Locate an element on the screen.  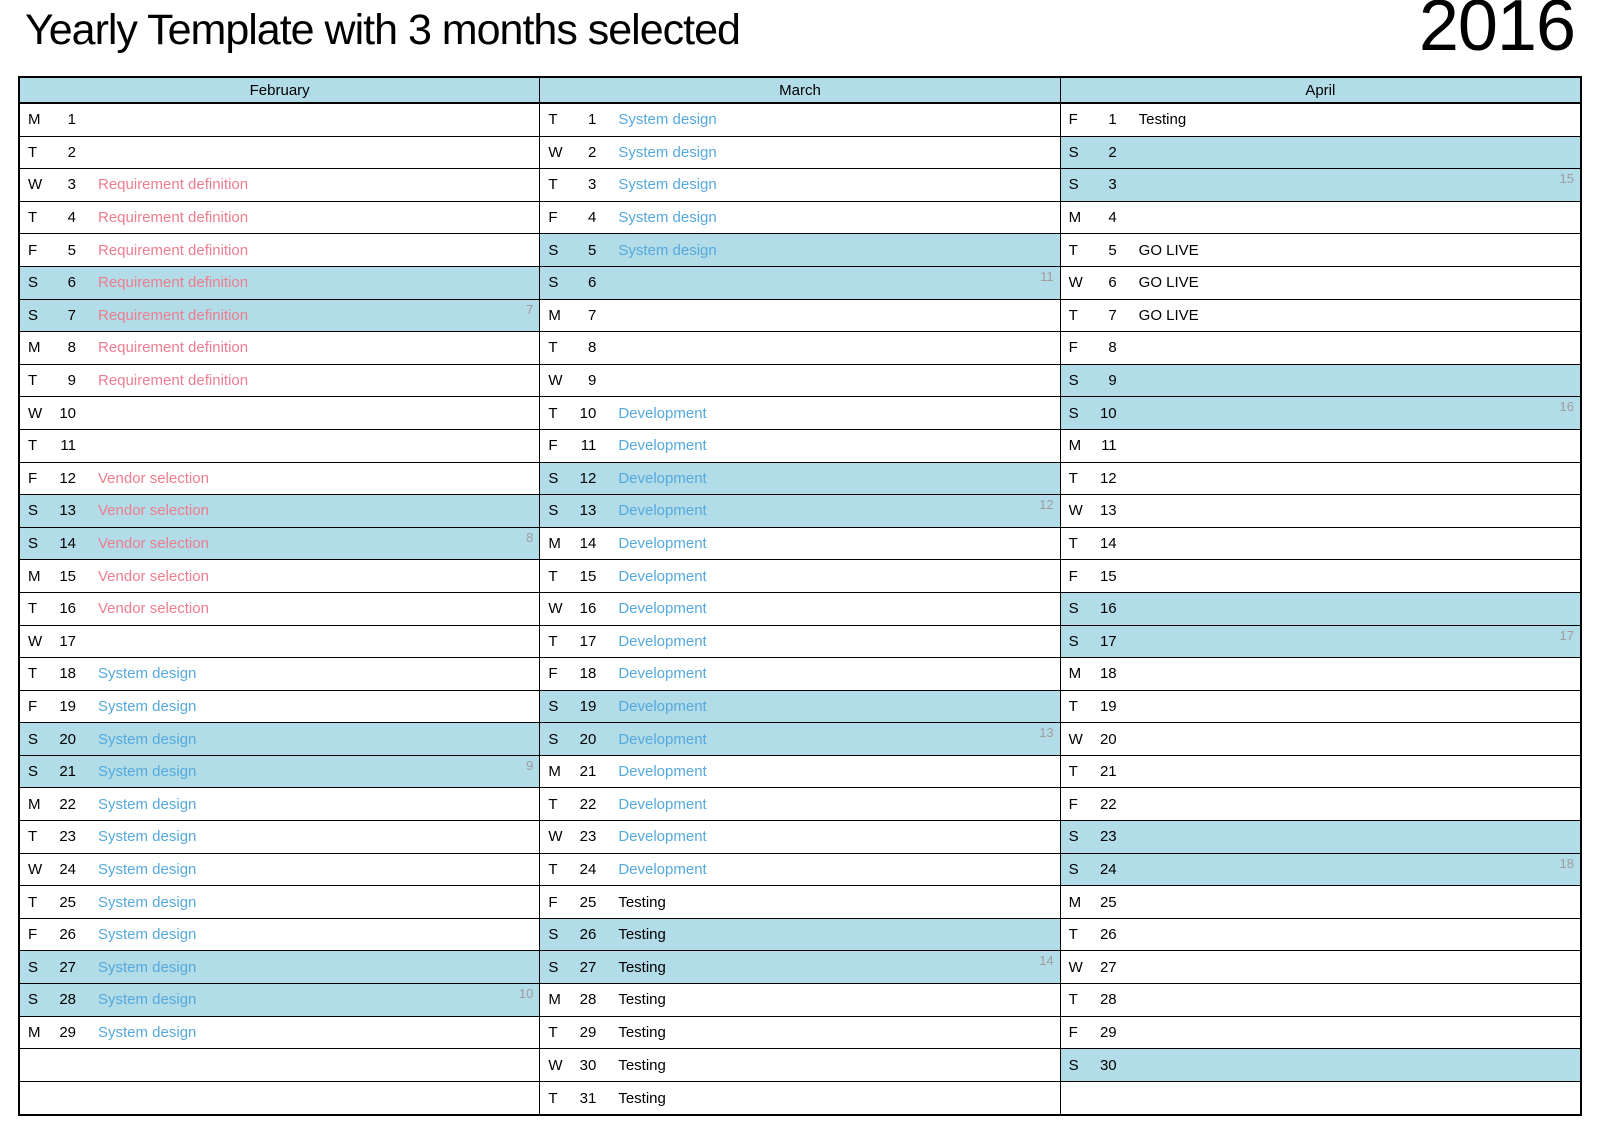
day-cell-april-15: F 15 is located at coordinates (1320, 576).